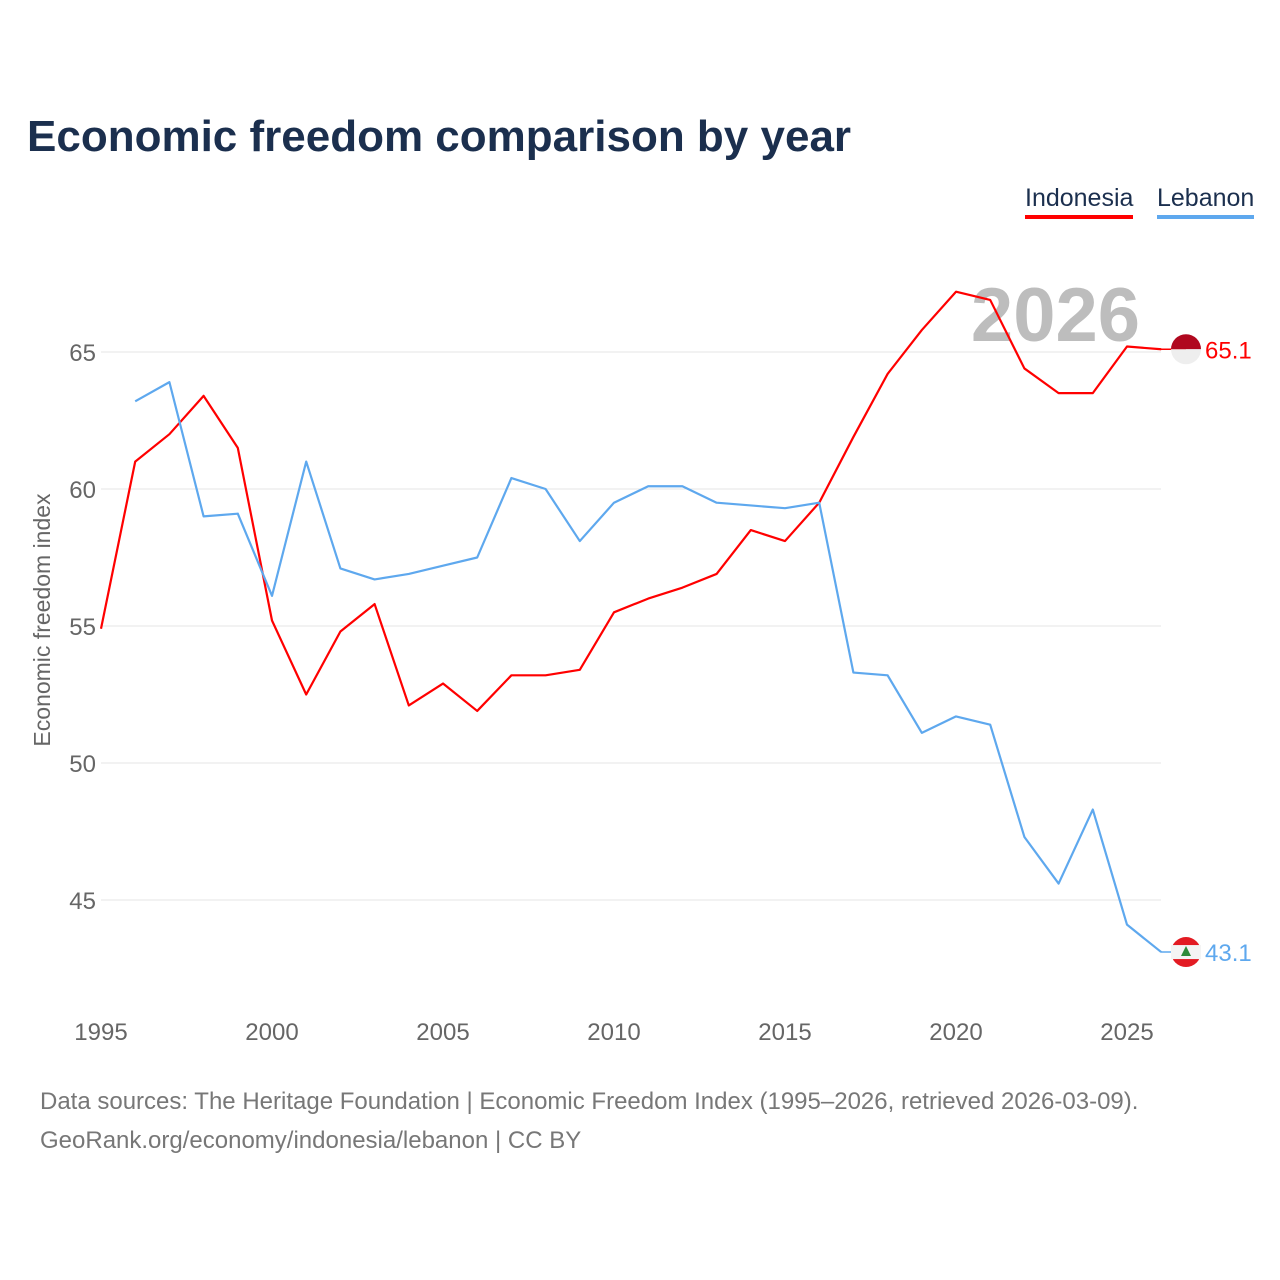 The image size is (1280, 1280). I want to click on cedar-icon, so click(1186, 951).